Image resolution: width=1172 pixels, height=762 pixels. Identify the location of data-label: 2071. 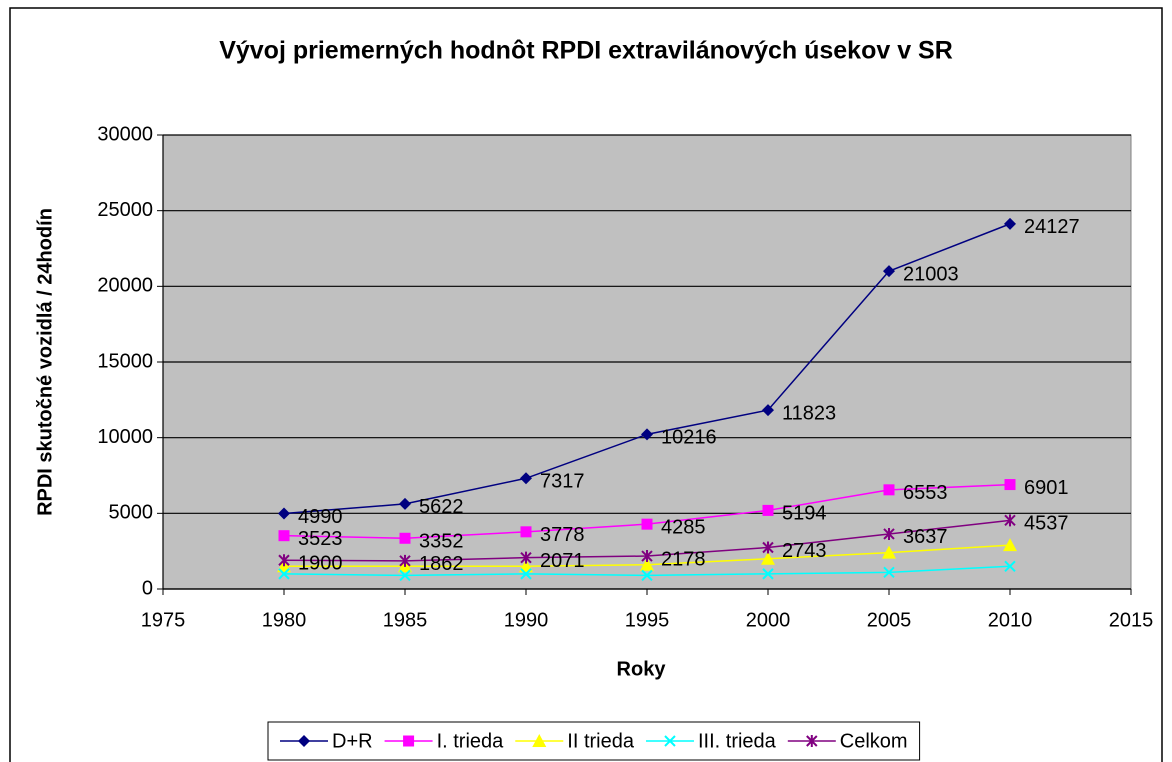
(562, 561).